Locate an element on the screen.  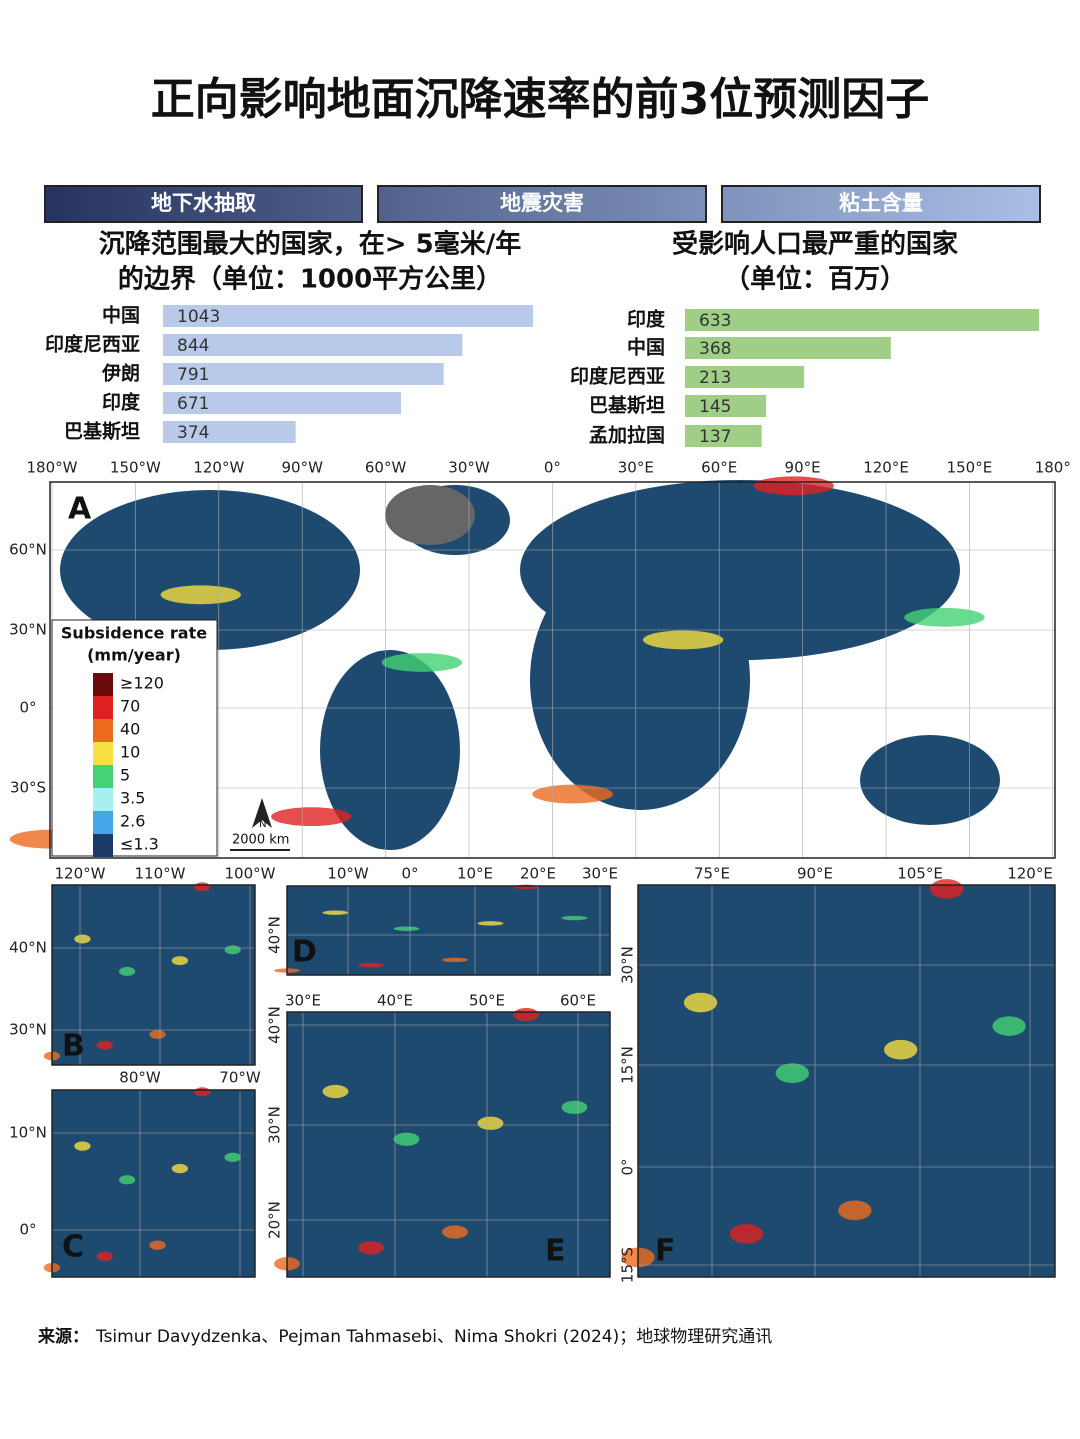
legend-box is located at coordinates (134, 738).